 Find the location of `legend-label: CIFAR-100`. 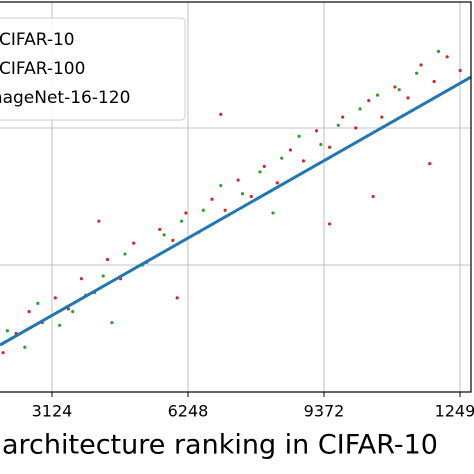

legend-label: CIFAR-100 is located at coordinates (42, 69).